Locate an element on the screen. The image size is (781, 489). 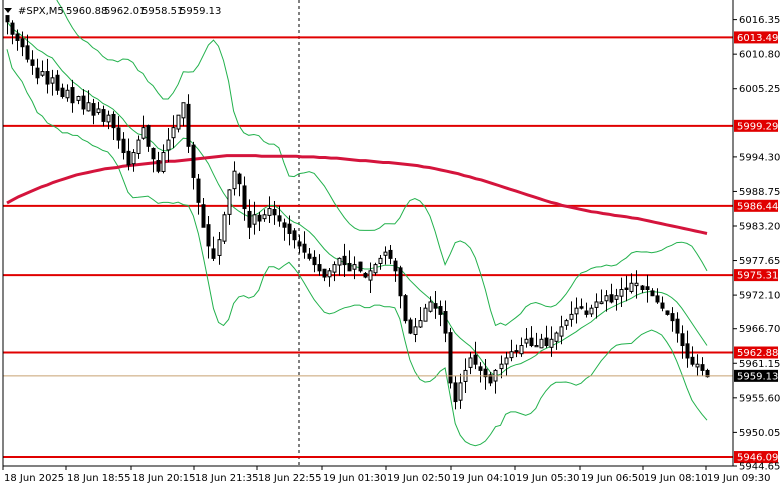
dropdown-triangle-icon is located at coordinates (8, 10).